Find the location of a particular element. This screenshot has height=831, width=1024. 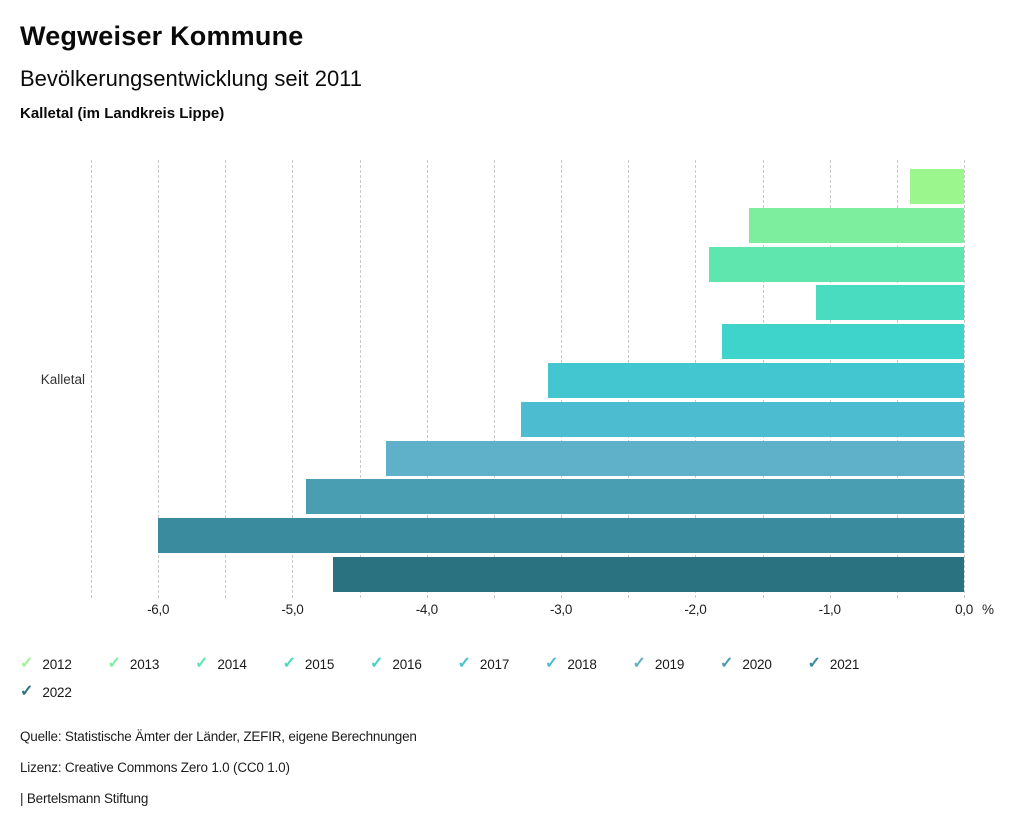

legend-year-label: 2021 is located at coordinates (844, 664).